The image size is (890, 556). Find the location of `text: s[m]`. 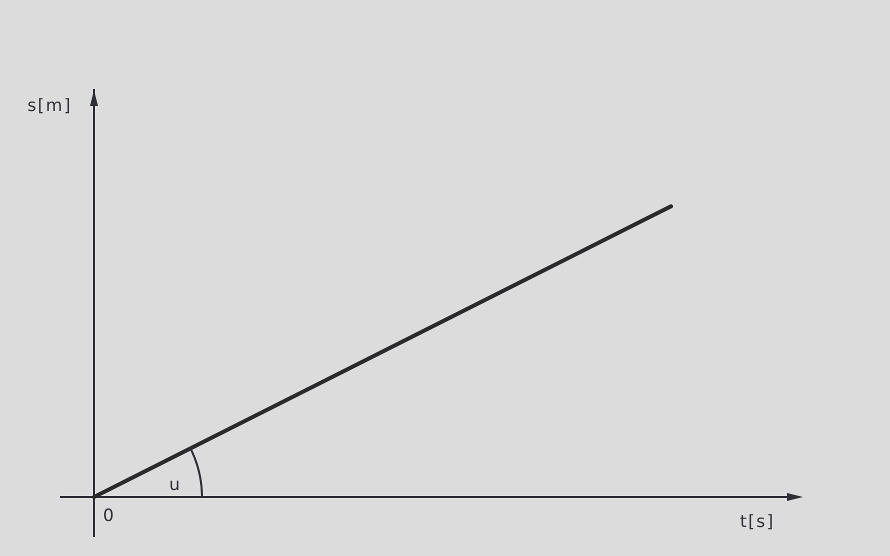

text: s[m] is located at coordinates (49, 106).